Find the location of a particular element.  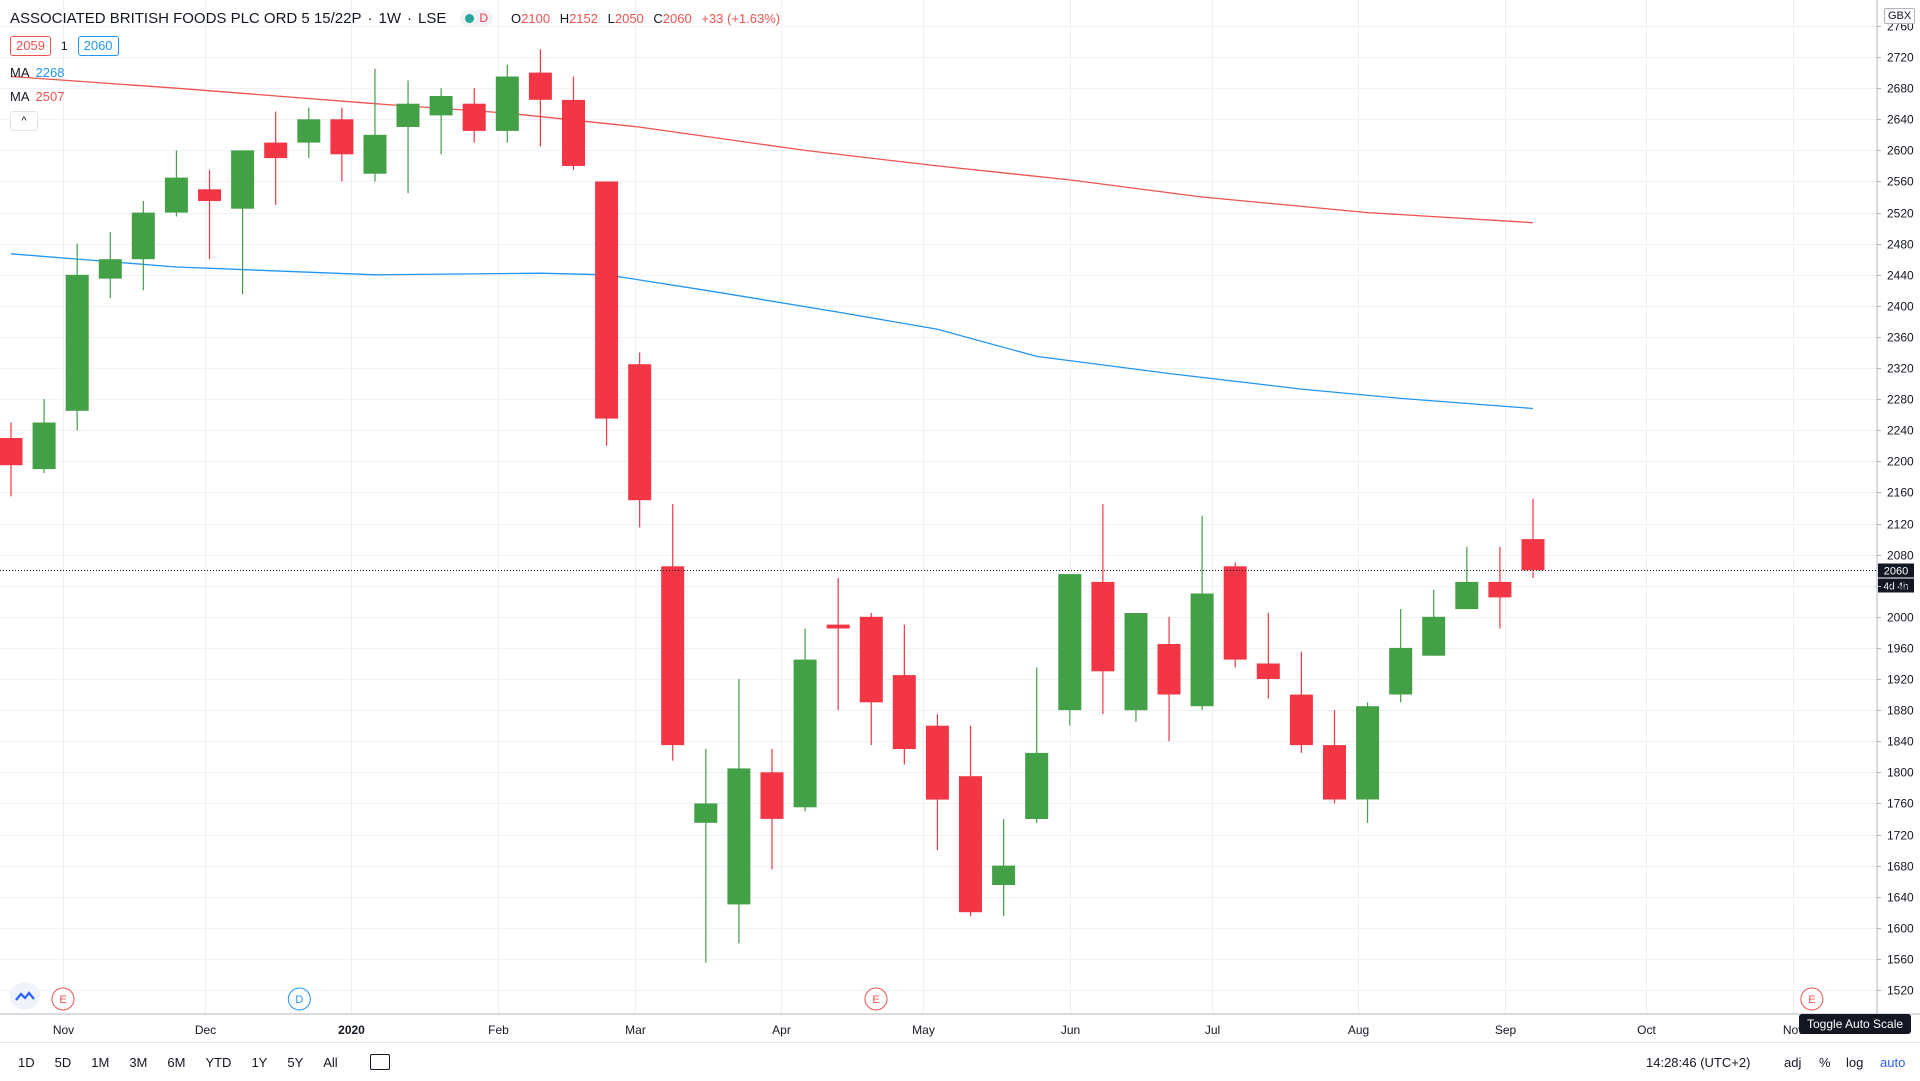

price-tick-label: 2120 is located at coordinates (1900, 525).